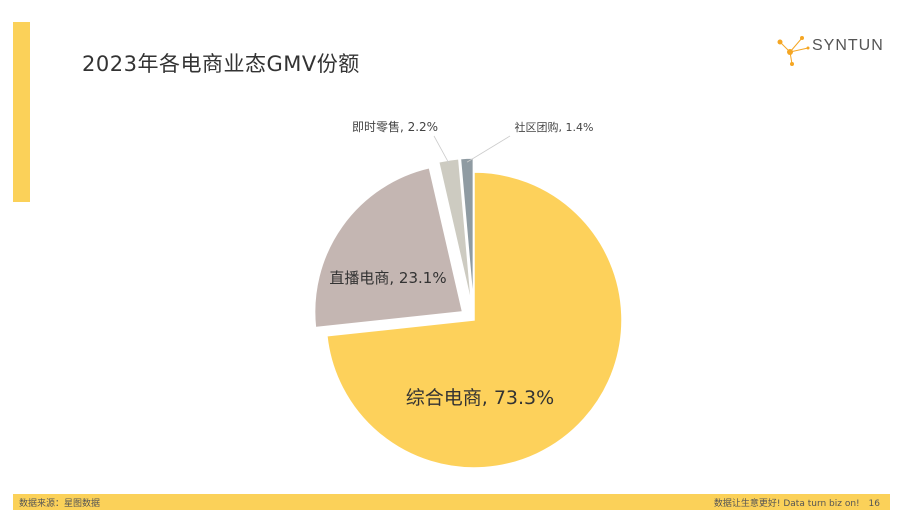 The height and width of the screenshot is (524, 910). What do you see at coordinates (60, 504) in the screenshot?
I see `footer-source: 数据来源：星图数据` at bounding box center [60, 504].